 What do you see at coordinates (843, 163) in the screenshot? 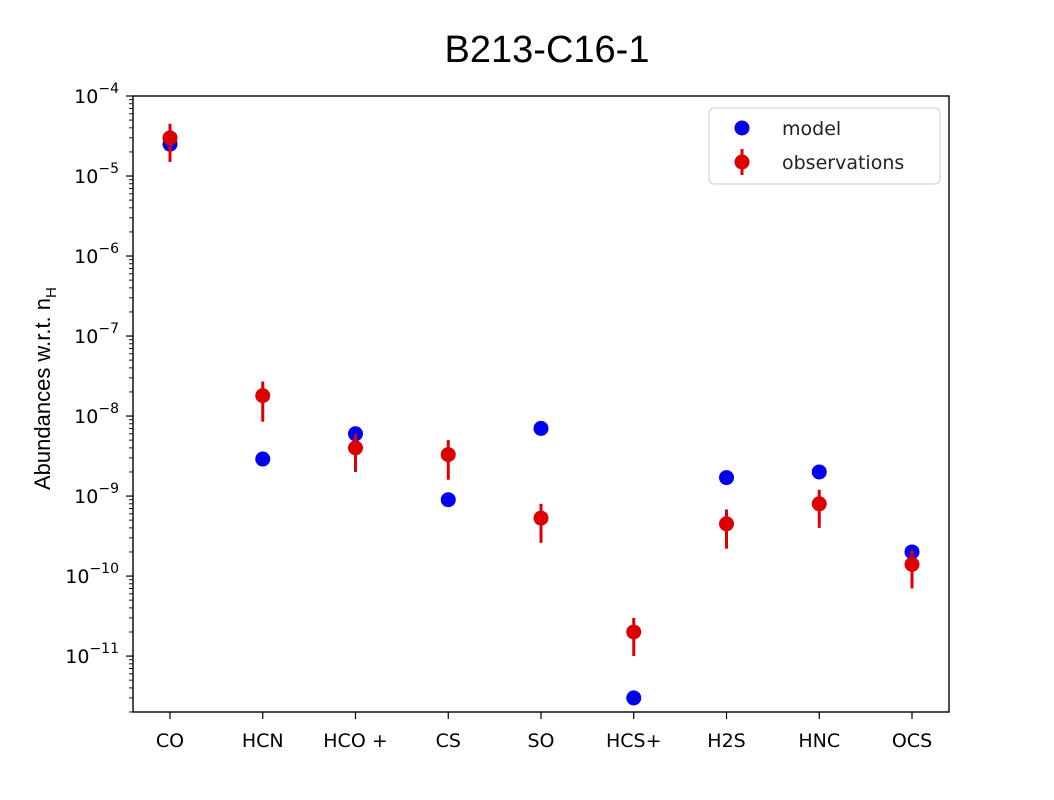
I see `legend-label: observations` at bounding box center [843, 163].